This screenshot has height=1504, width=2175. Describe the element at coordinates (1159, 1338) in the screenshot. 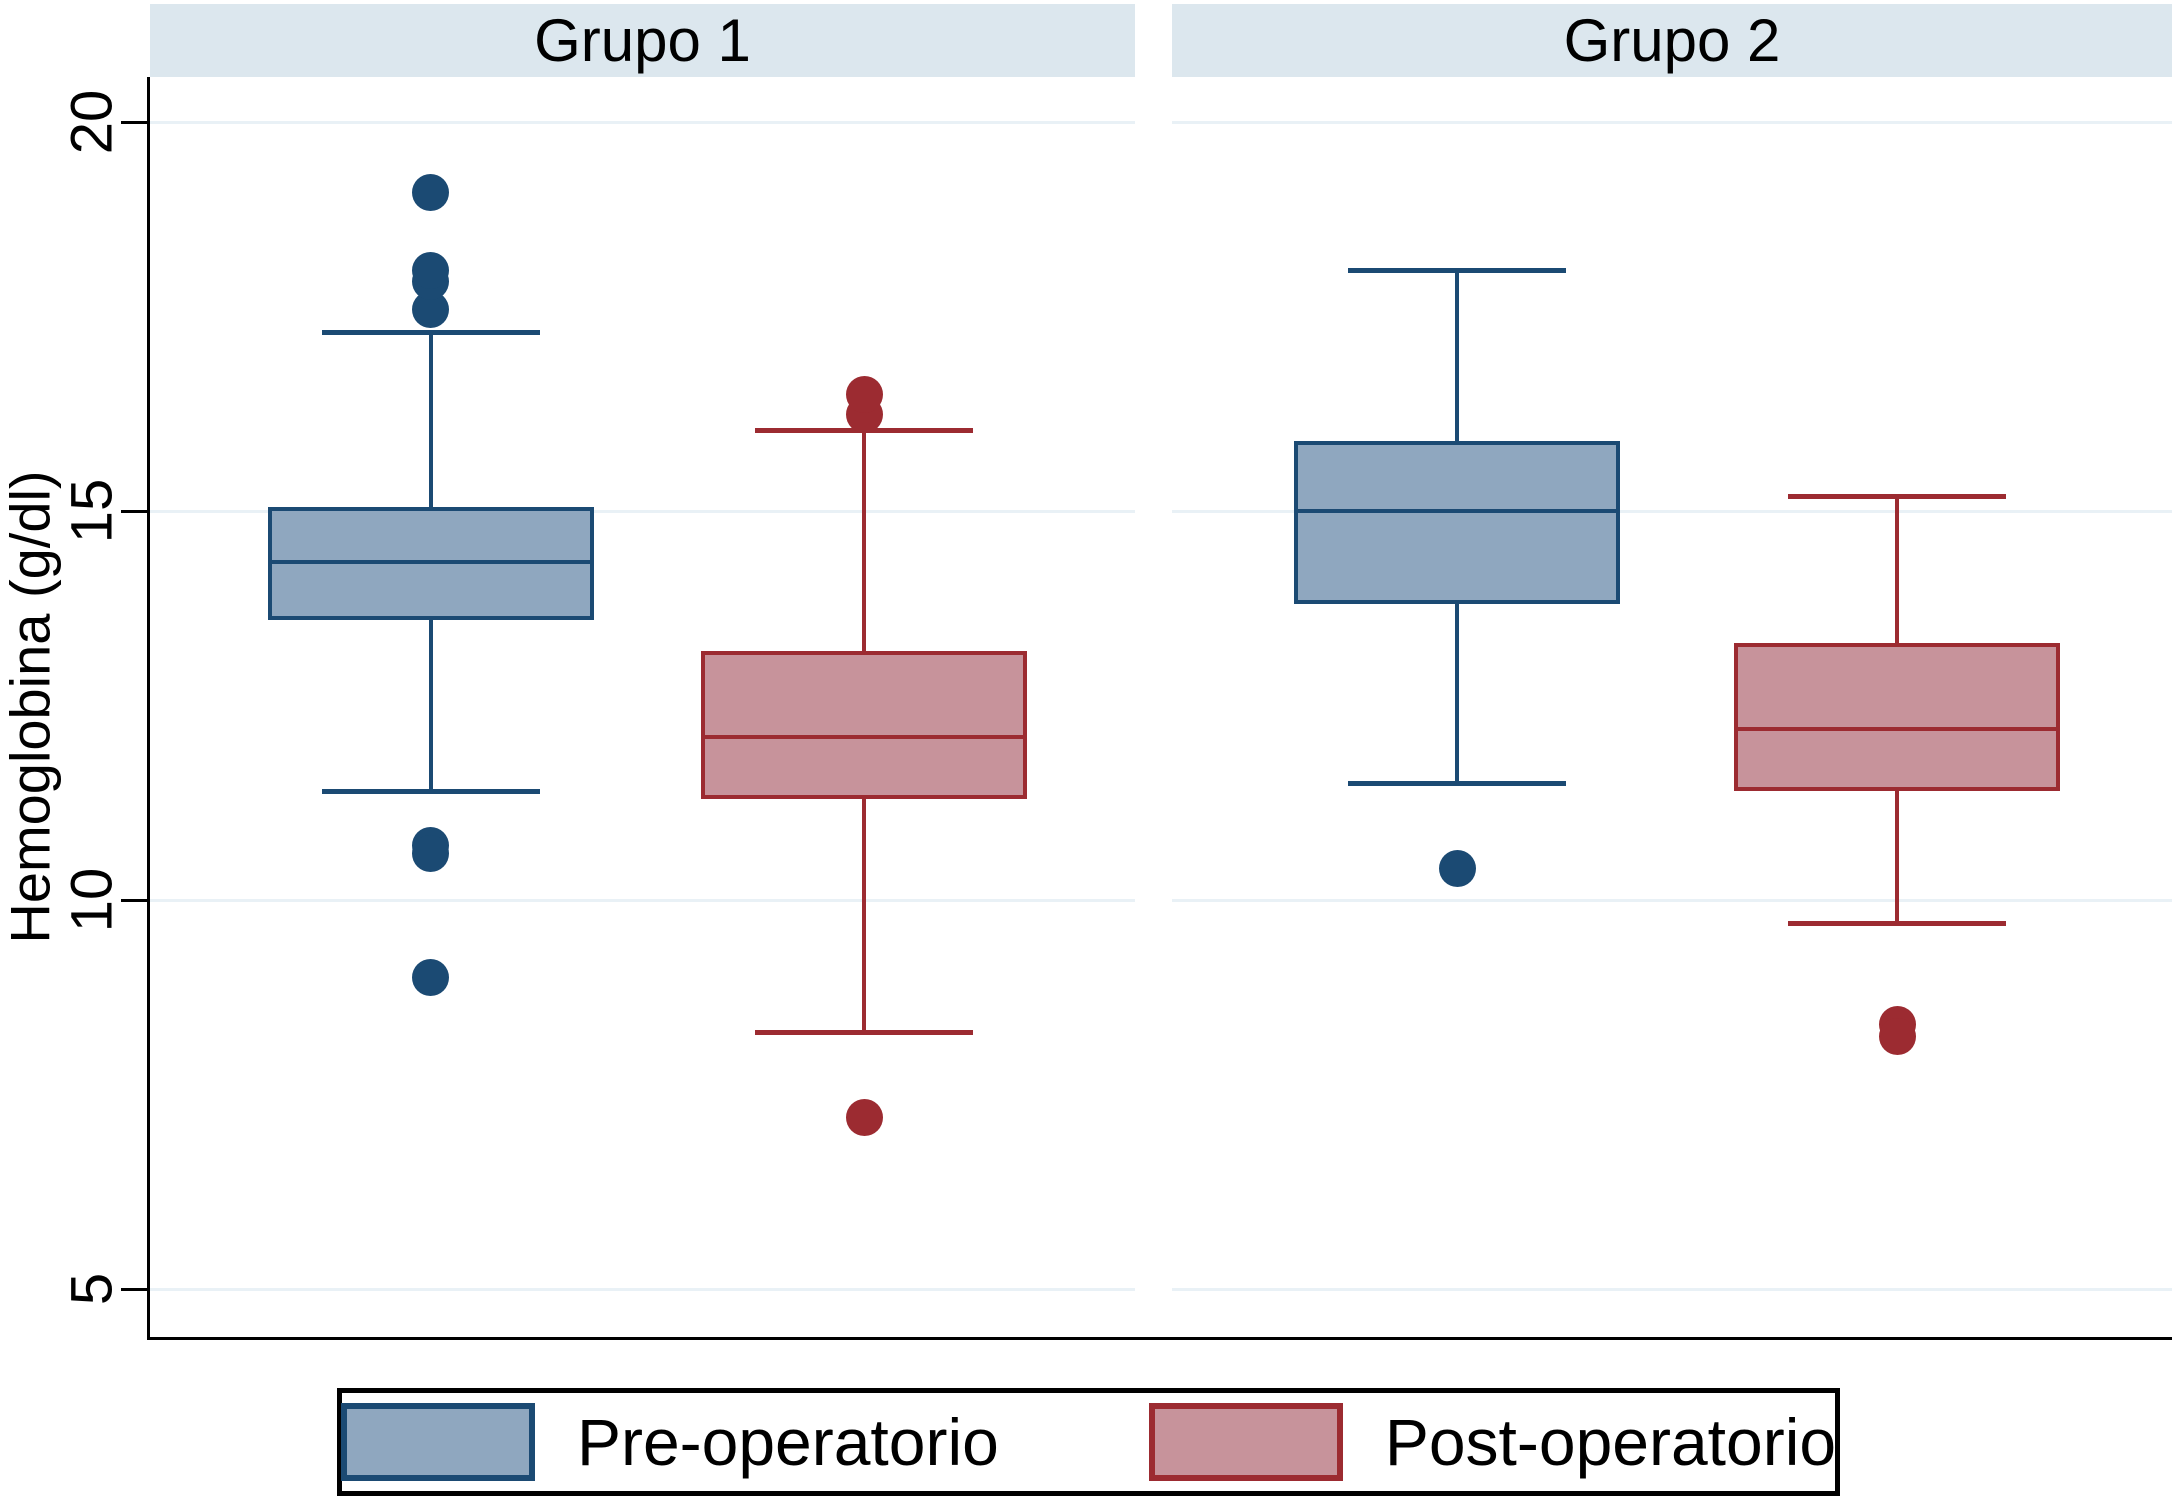

I see `x-axis-line` at that location.